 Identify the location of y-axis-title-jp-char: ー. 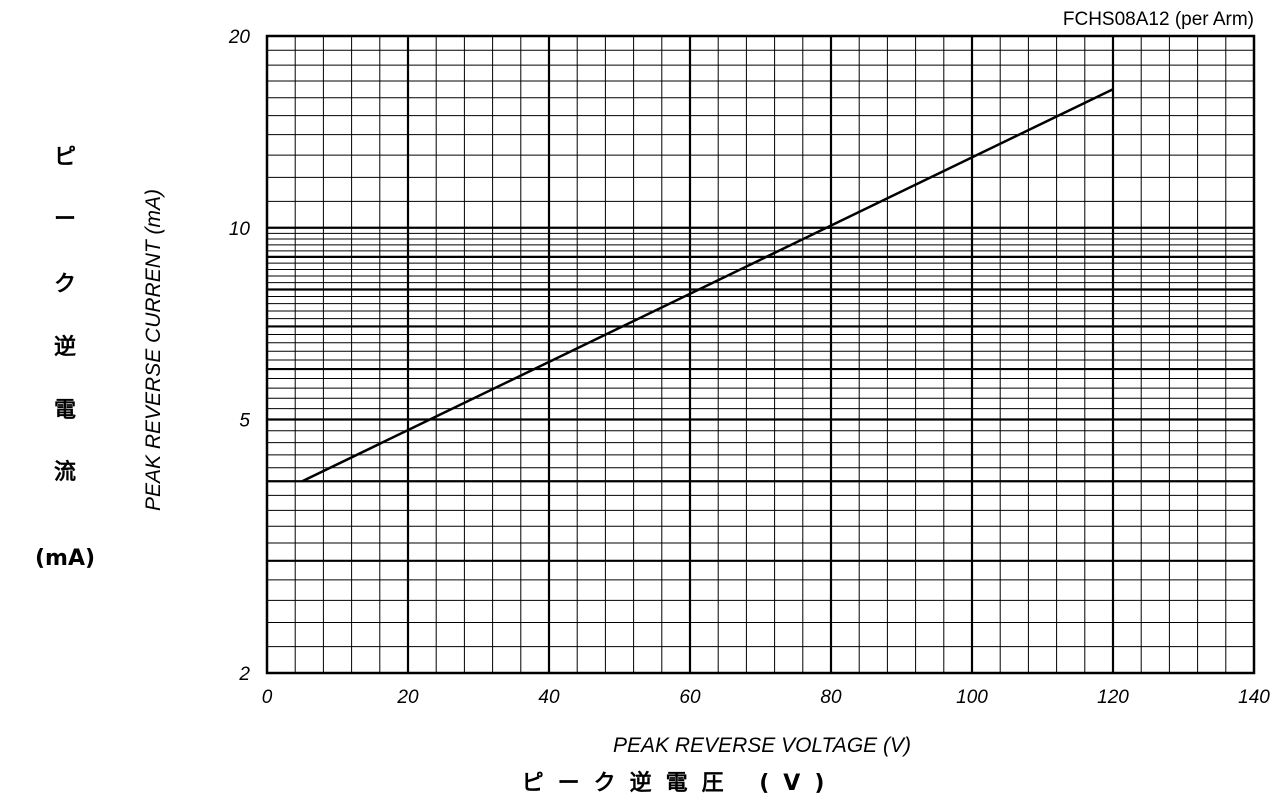
(65, 219).